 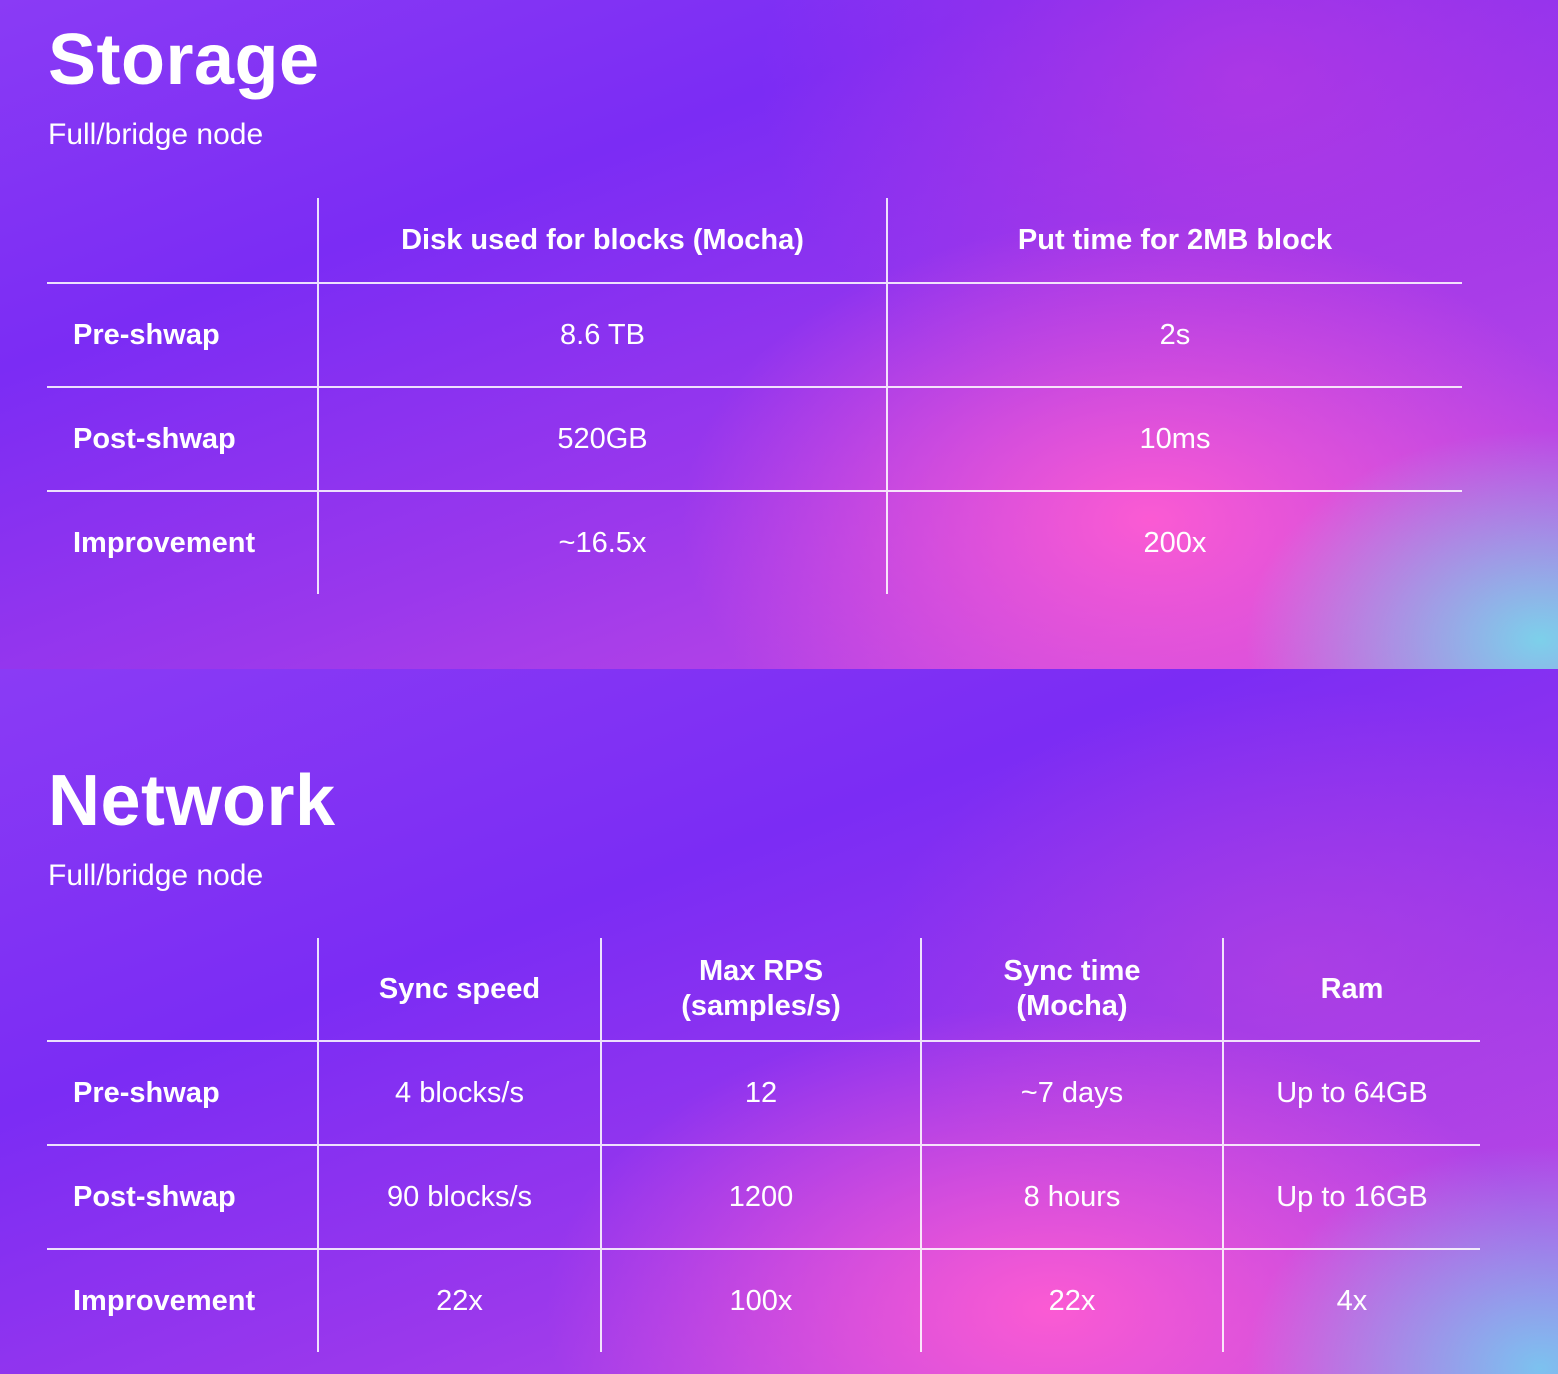 I want to click on column-header-put-time: Put time for 2MB block, so click(x=1174, y=240).